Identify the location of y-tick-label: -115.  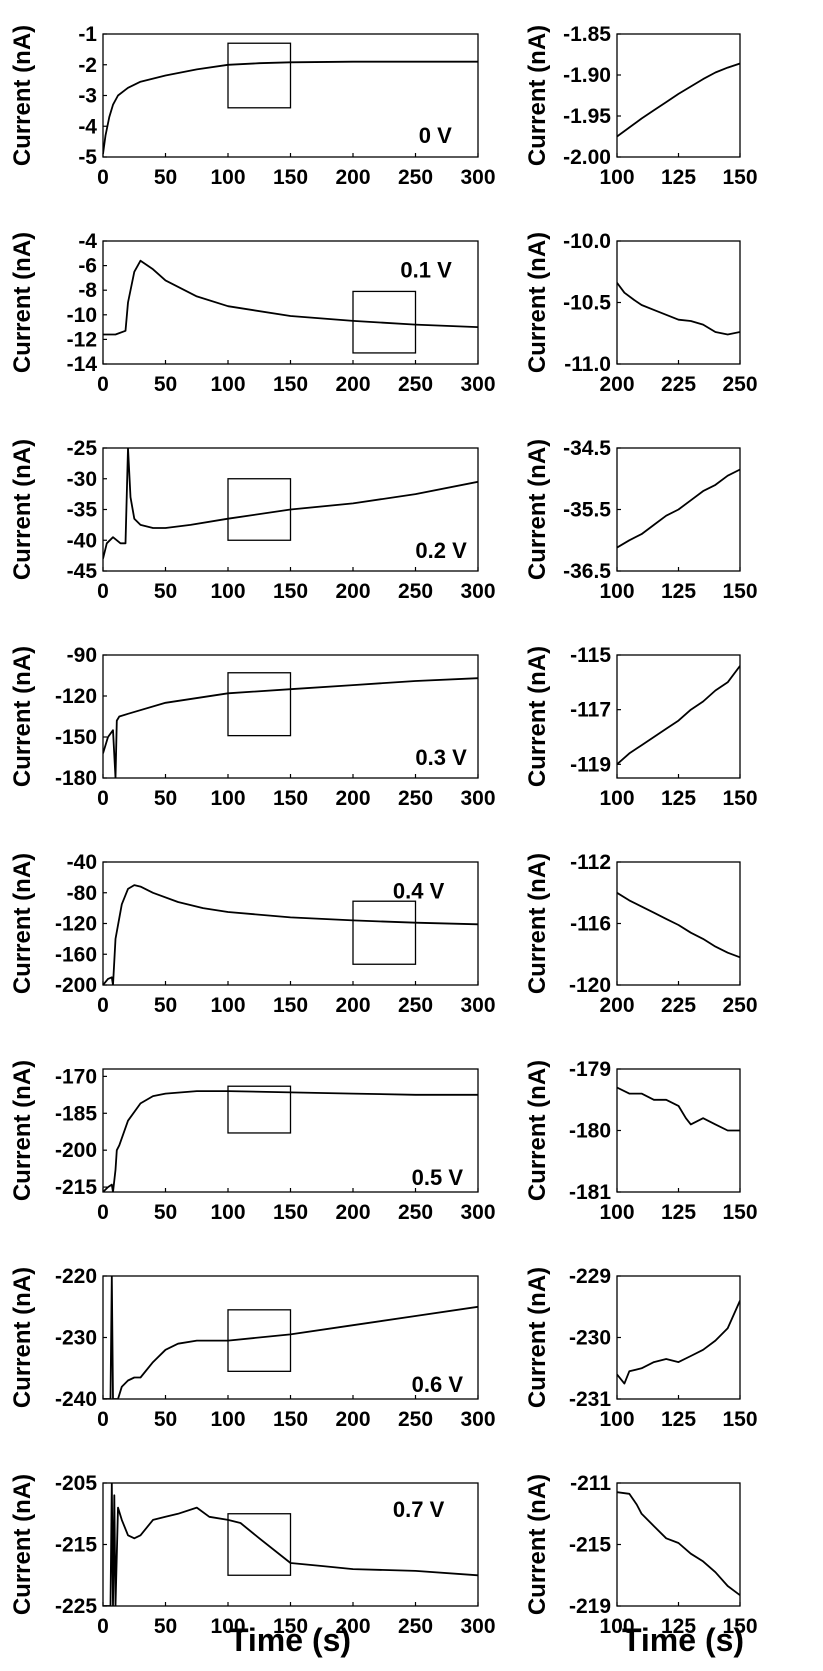
(590, 655).